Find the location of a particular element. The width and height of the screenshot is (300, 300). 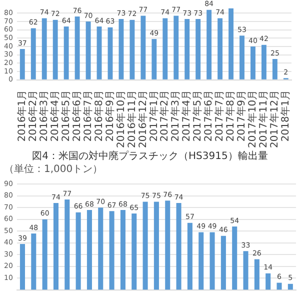

x-tick-label: 2017年9月 is located at coordinates (242, 116).